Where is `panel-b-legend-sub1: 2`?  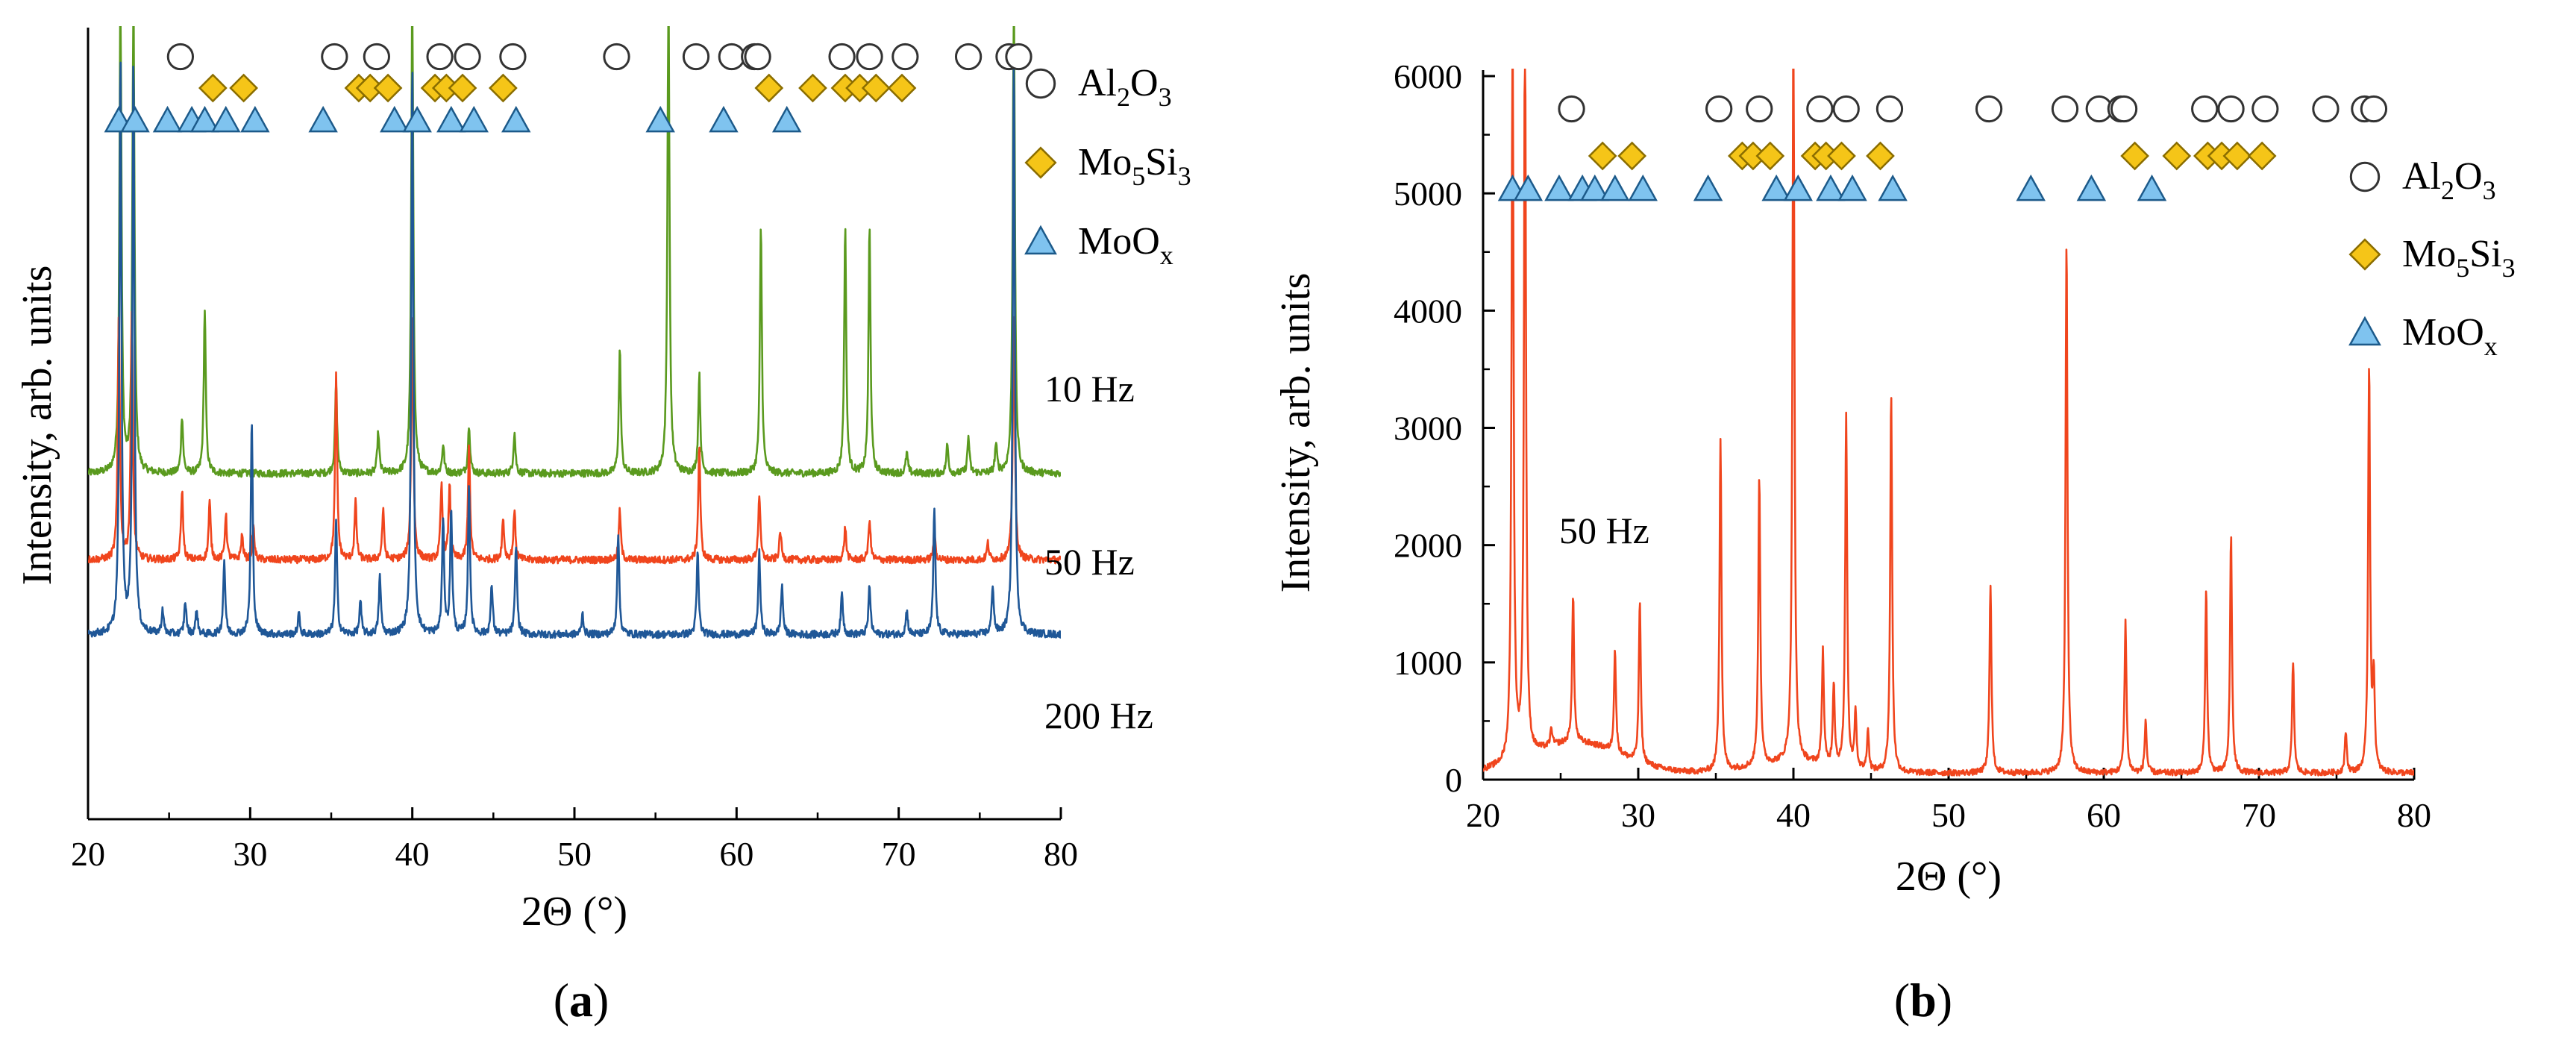
panel-b-legend-sub1: 2 is located at coordinates (2447, 190).